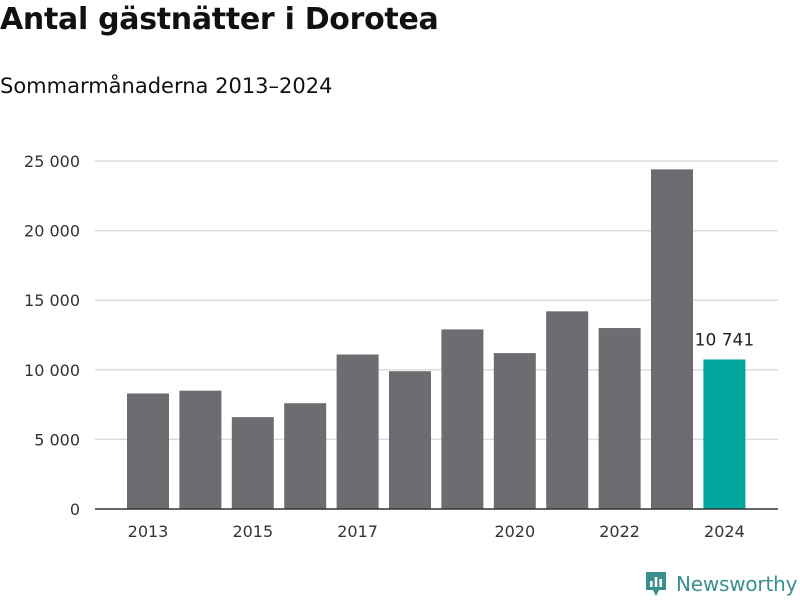 The width and height of the screenshot is (800, 600). What do you see at coordinates (148, 531) in the screenshot?
I see `x-tick-label: 2013` at bounding box center [148, 531].